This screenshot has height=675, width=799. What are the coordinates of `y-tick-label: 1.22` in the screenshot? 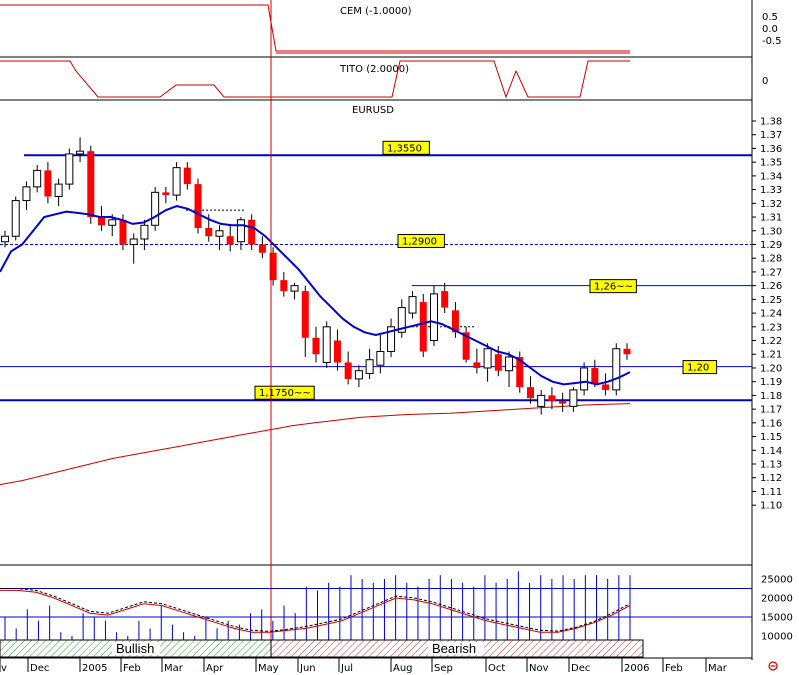 It's located at (771, 341).